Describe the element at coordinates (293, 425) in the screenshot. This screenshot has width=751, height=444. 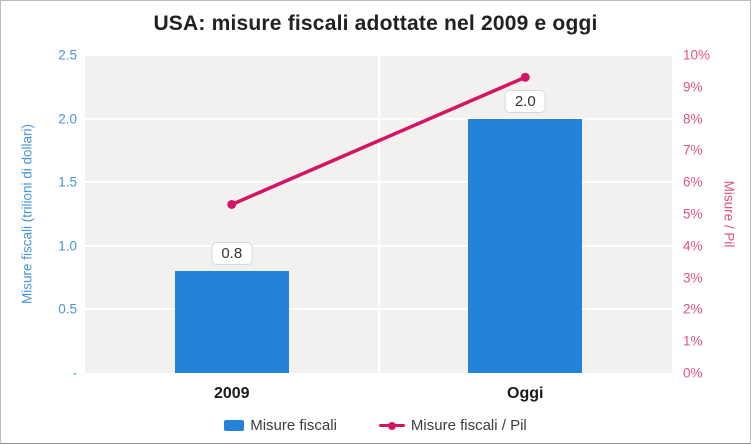
I see `legend-label: Misure fiscali` at that location.